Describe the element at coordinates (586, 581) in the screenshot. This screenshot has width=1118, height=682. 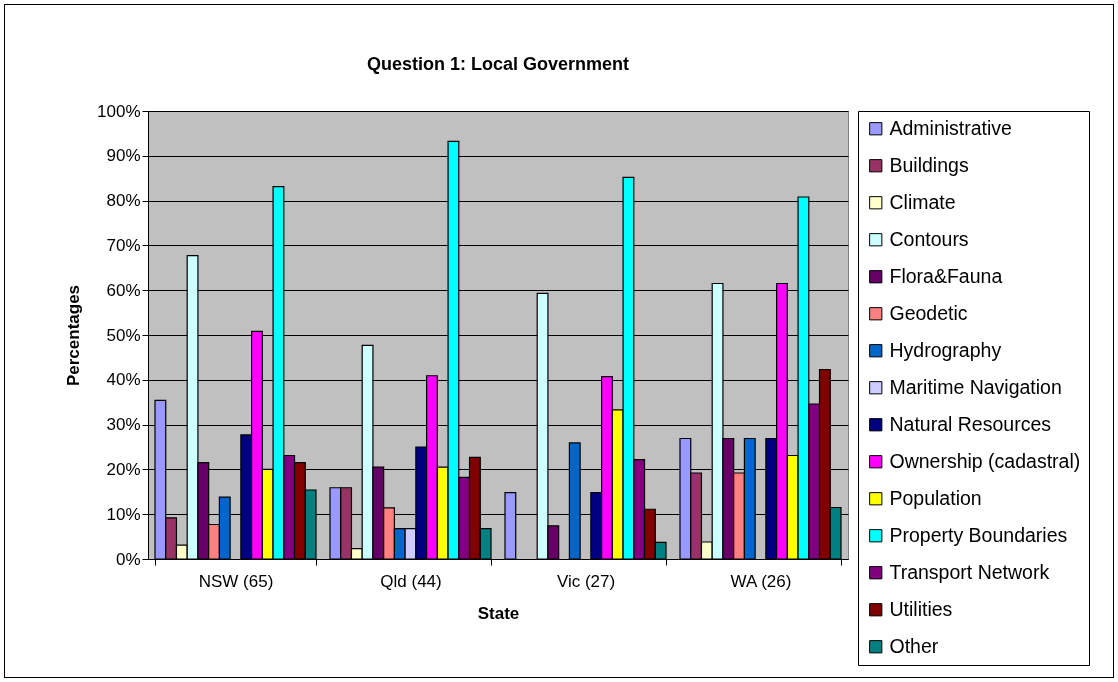
I see `x-tick-label: Vic (27)` at that location.